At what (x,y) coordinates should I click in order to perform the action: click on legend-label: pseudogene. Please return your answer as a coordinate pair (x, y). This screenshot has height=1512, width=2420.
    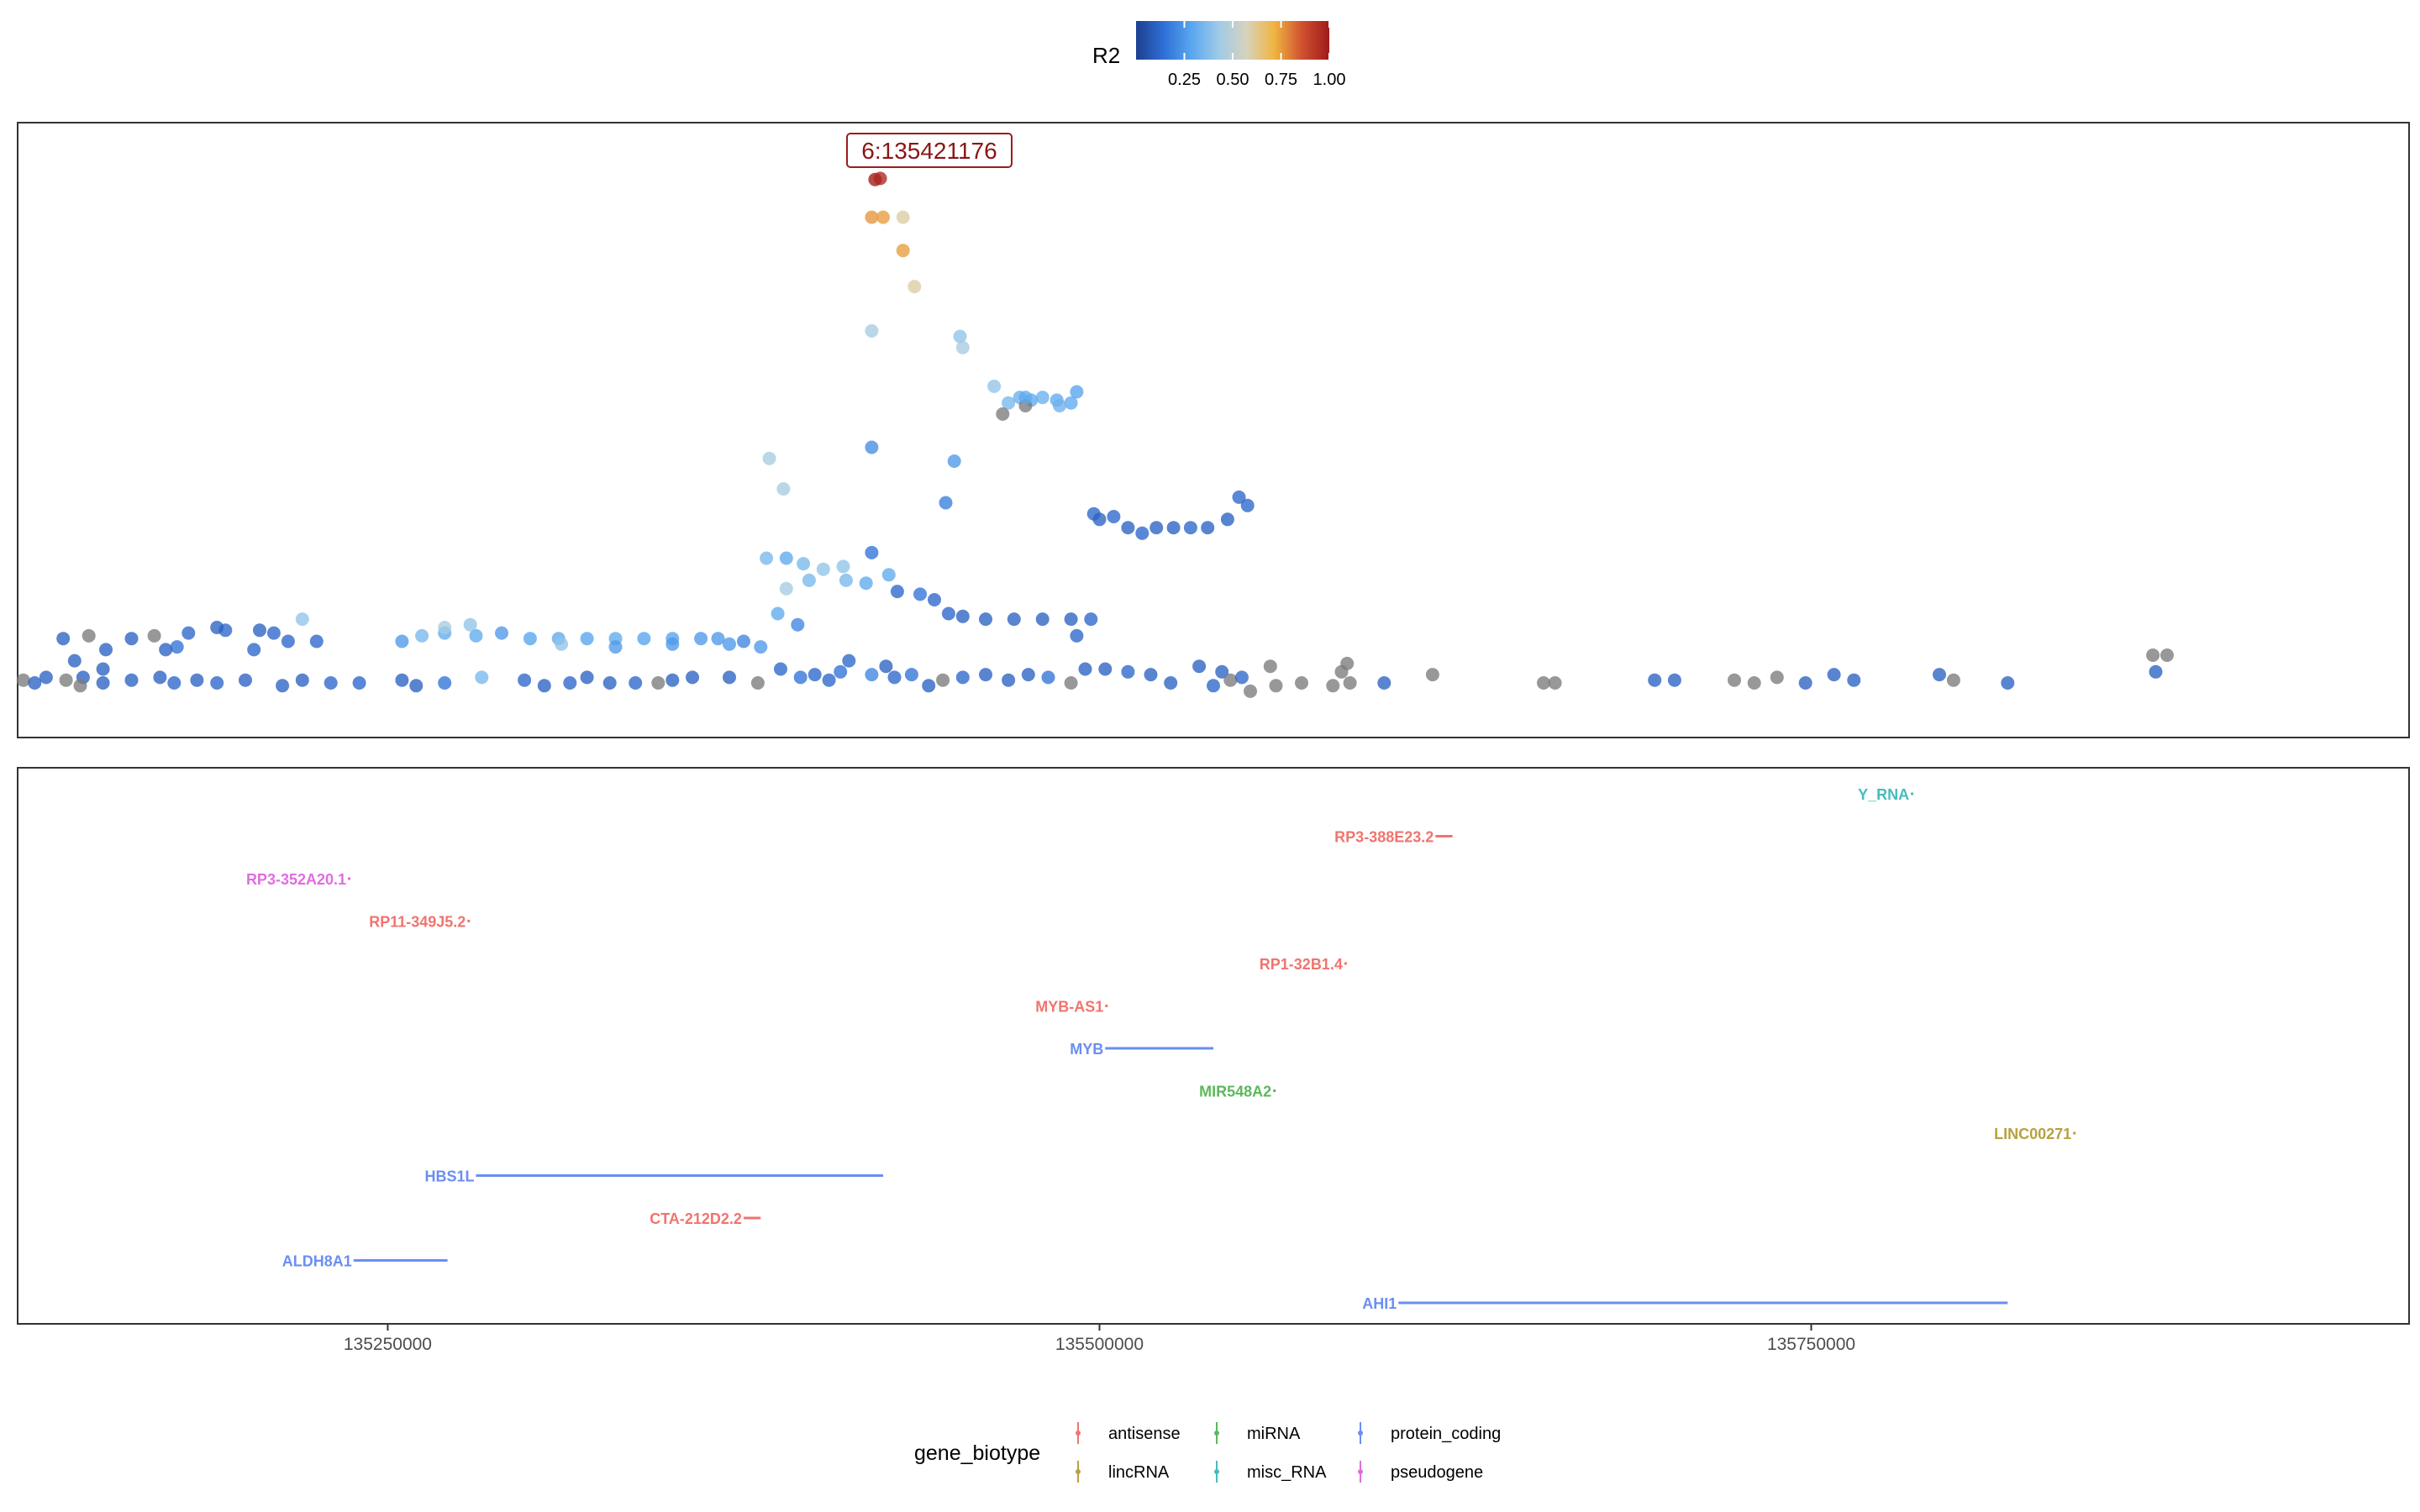
    Looking at the image, I should click on (1437, 1472).